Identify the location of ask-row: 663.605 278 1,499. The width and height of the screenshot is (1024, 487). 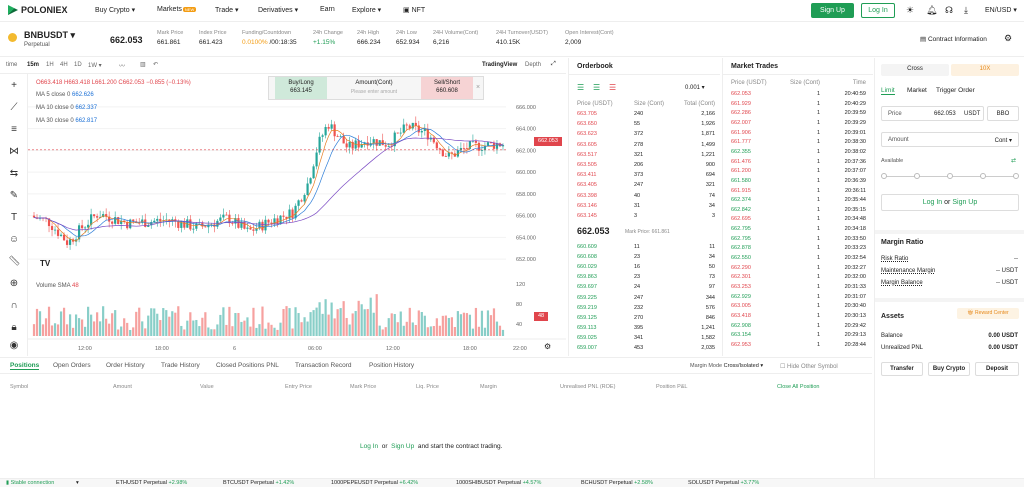
(644, 146).